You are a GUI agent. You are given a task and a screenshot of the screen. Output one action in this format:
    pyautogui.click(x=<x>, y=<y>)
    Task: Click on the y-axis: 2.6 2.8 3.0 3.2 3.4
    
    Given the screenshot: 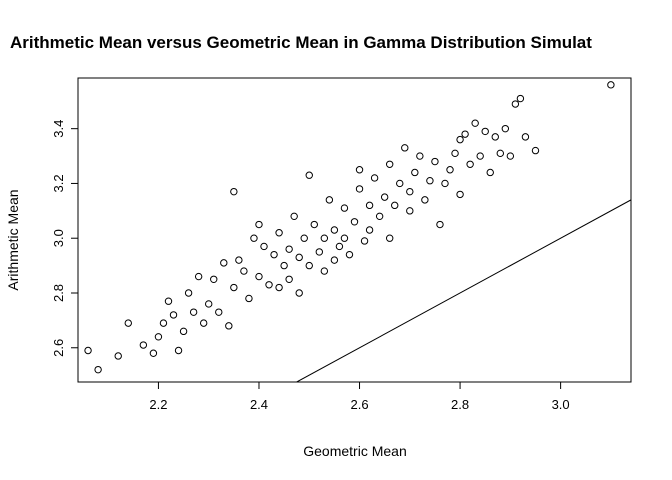 What is the action you would take?
    pyautogui.click(x=65, y=238)
    